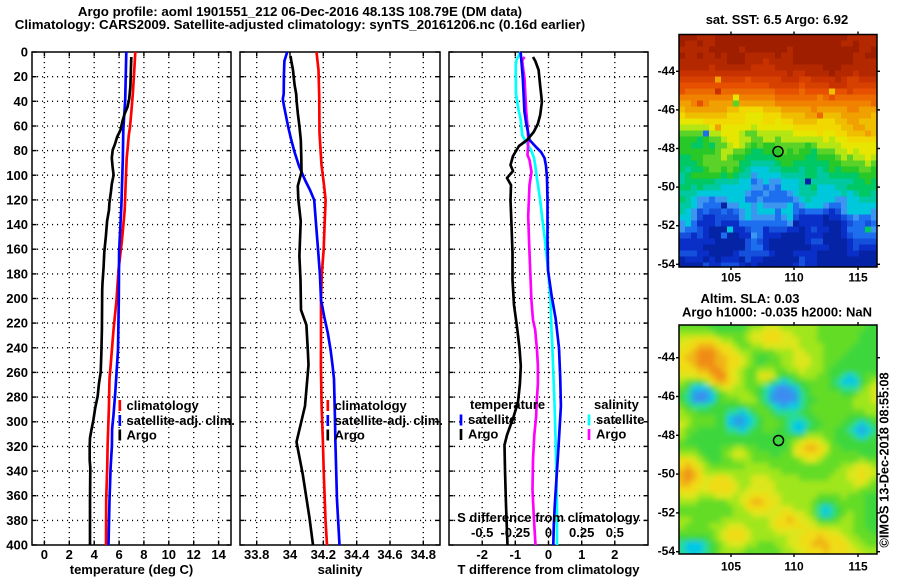  I want to click on svg-text: 4, so click(95, 554).